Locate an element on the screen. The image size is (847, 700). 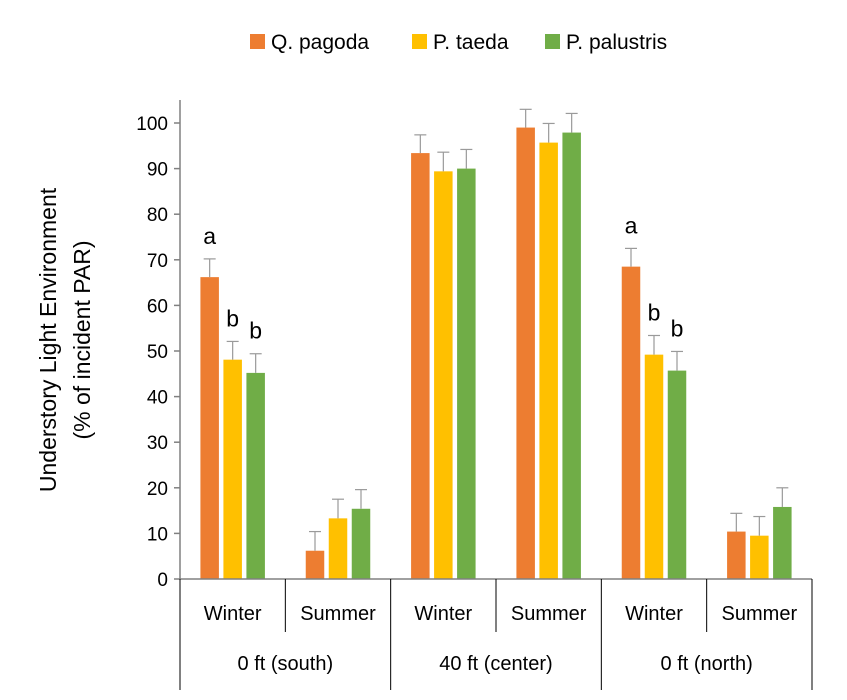
significance-label-q-pagoda-0: a is located at coordinates (209, 236).